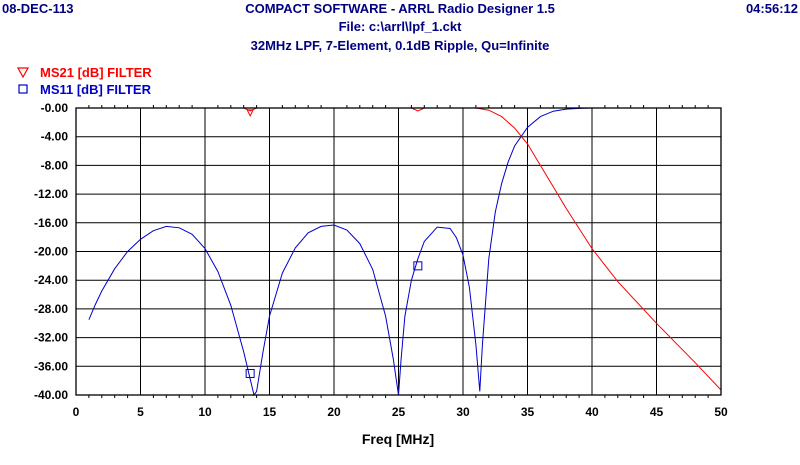  Describe the element at coordinates (772, 8) in the screenshot. I see `header-time: 04:56:12` at that location.